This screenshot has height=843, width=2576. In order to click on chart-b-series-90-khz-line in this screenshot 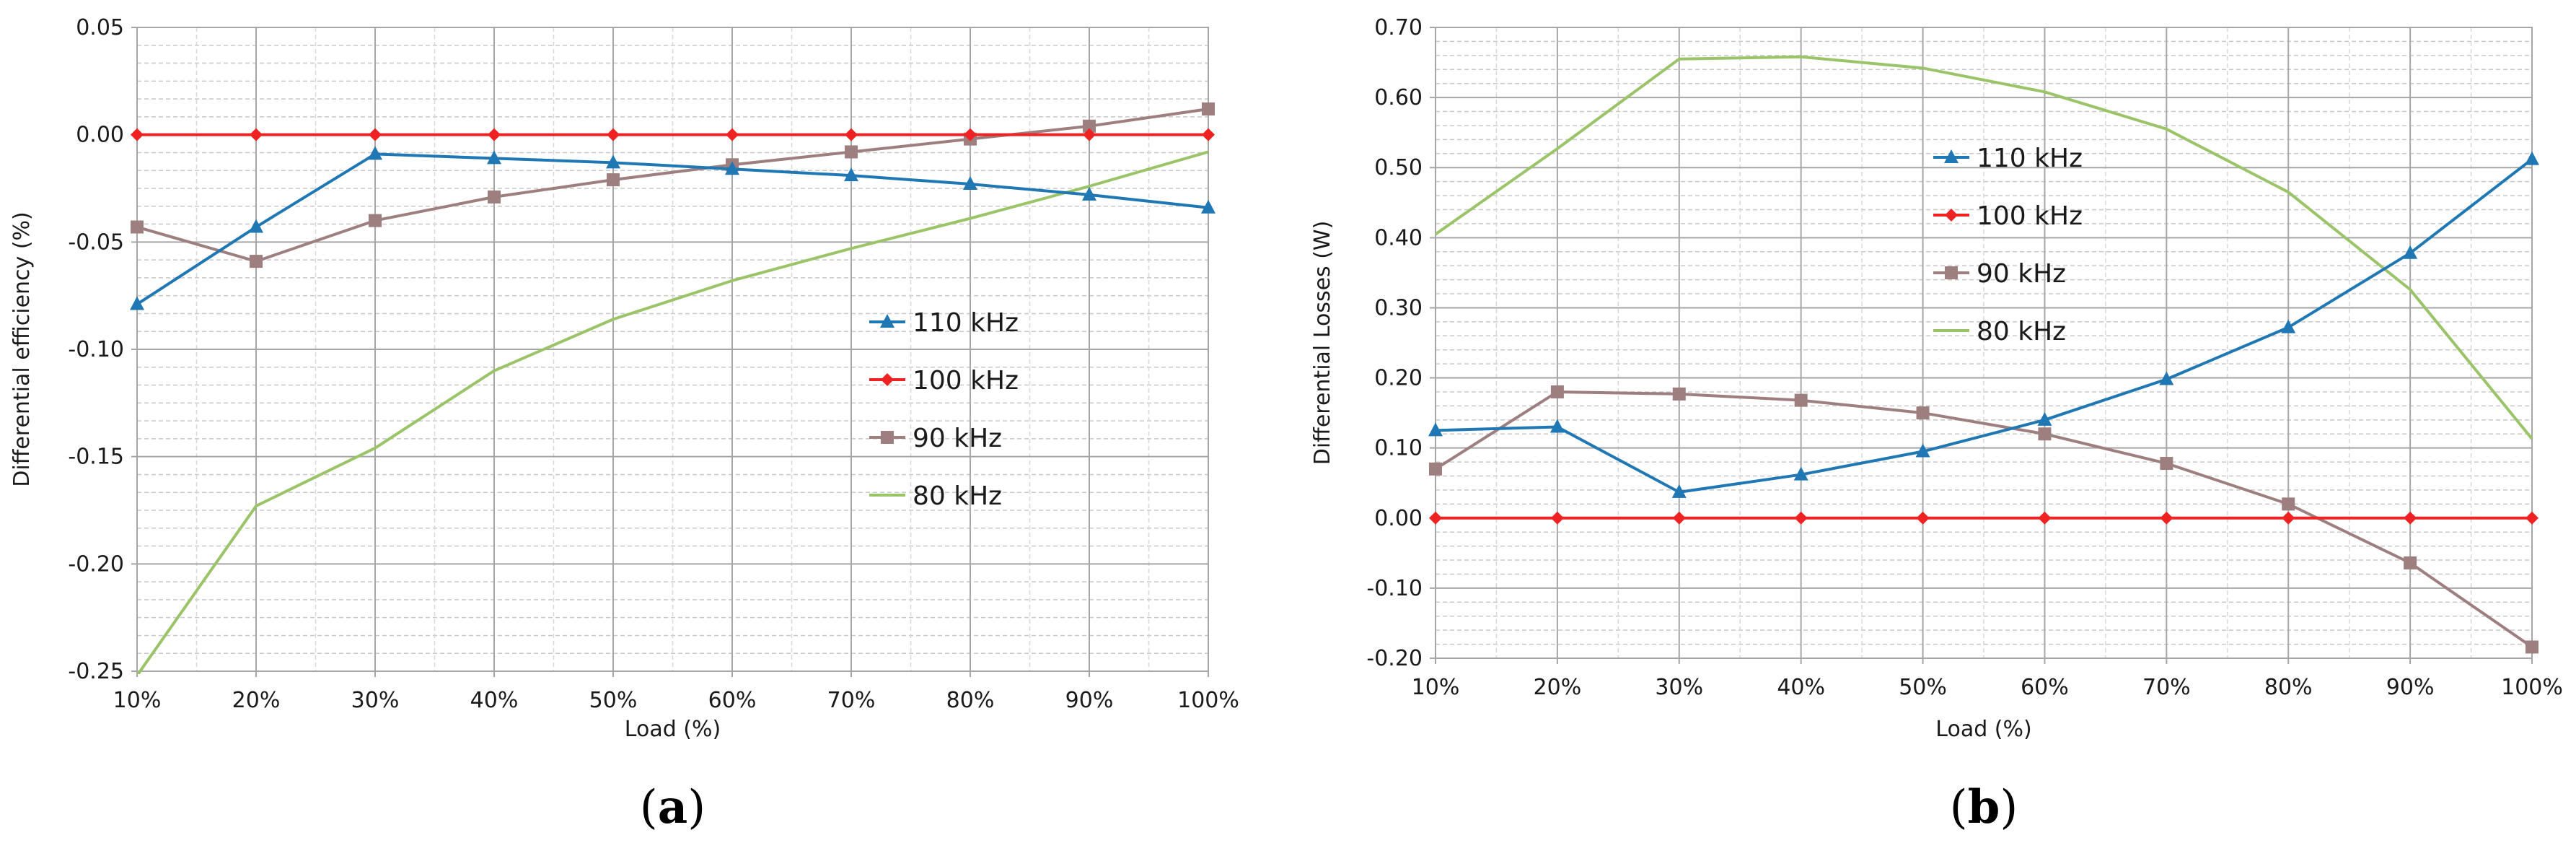, I will do `click(1983, 519)`.